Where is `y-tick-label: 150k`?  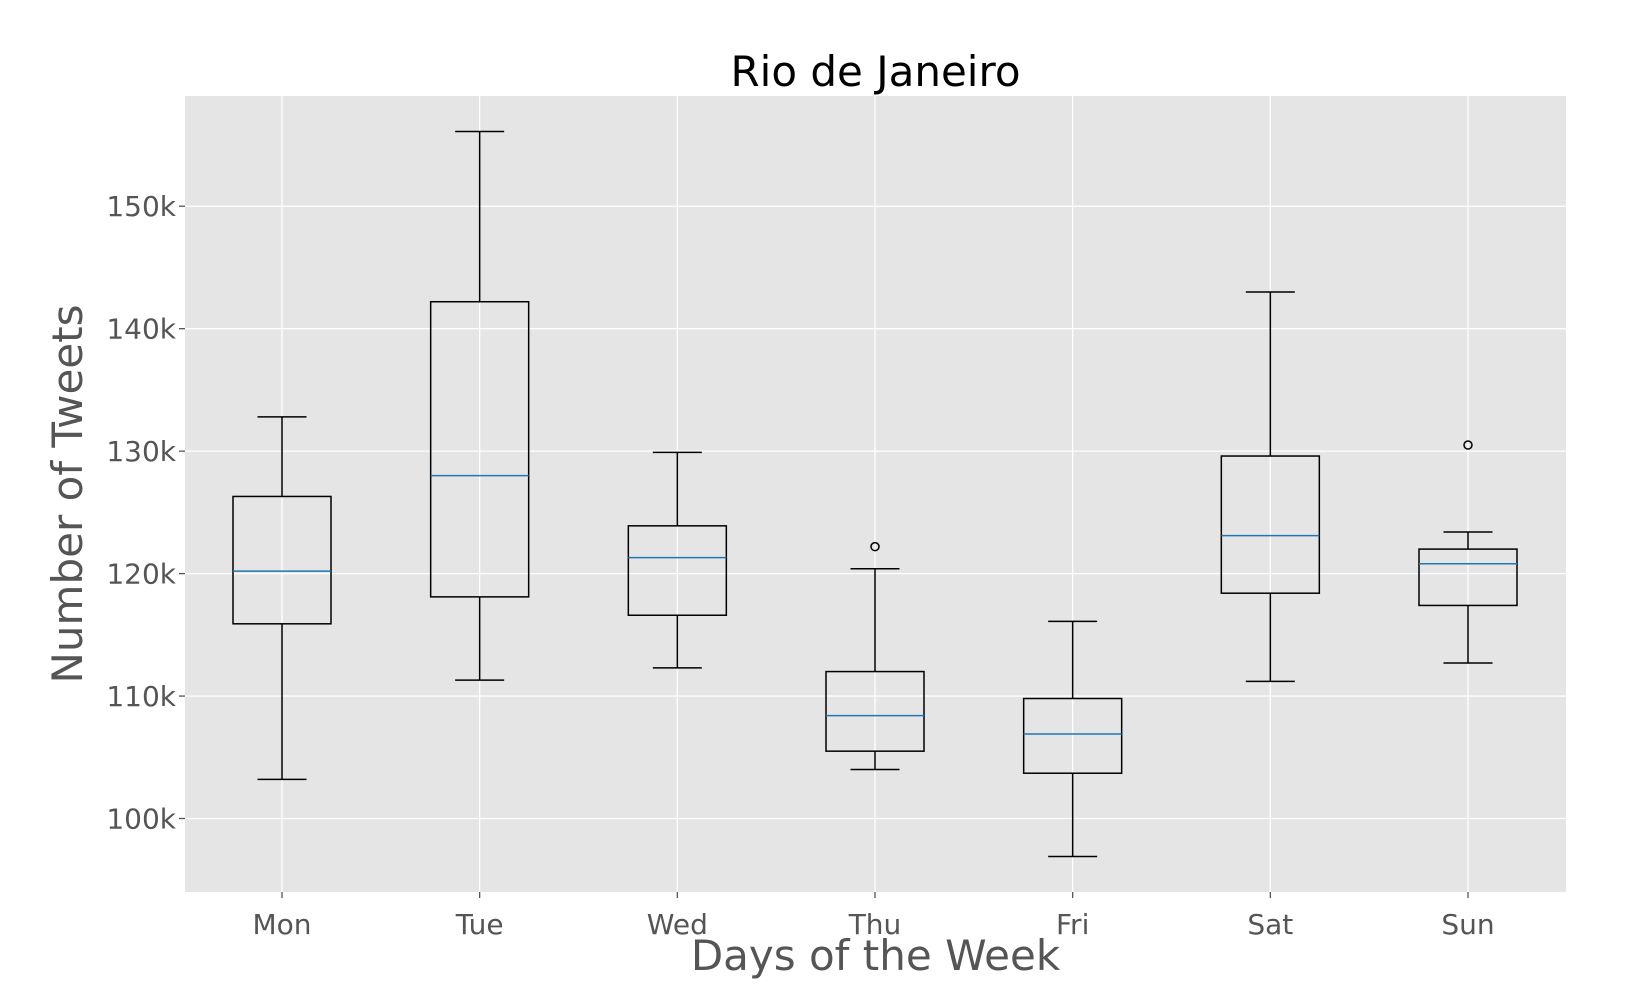 y-tick-label: 150k is located at coordinates (141, 206).